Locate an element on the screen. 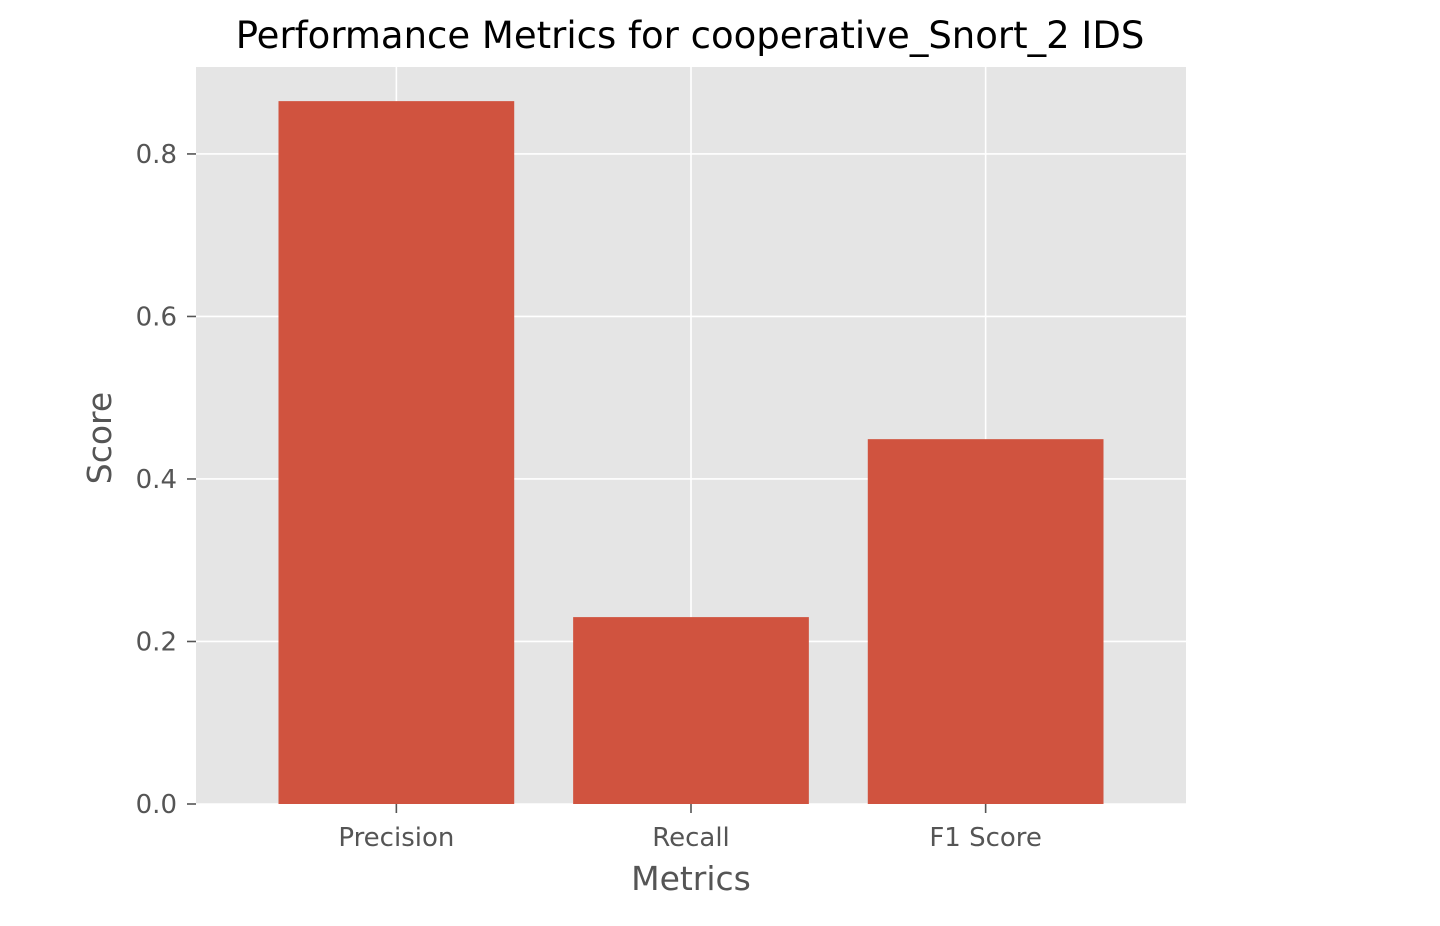  y-axis-ticks: 0.0 0.2 0.4 0.6 0.8 is located at coordinates (166, 480).